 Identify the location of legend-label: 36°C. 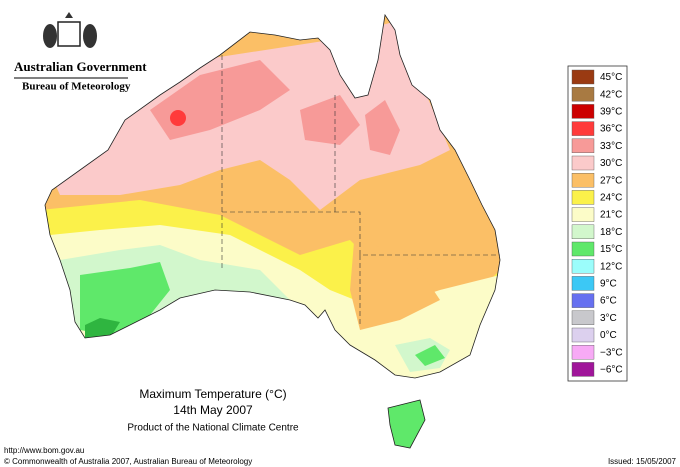
(611, 129).